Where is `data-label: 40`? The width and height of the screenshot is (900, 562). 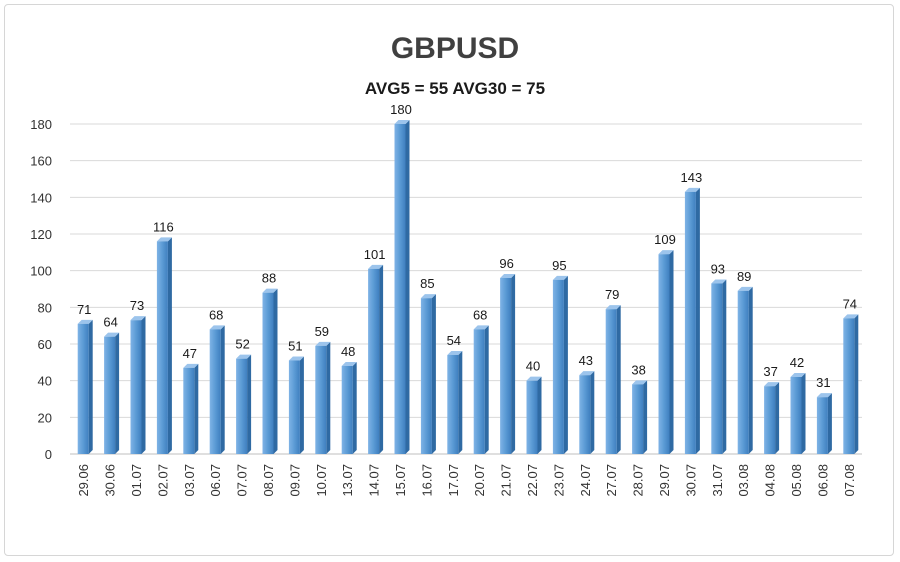 data-label: 40 is located at coordinates (533, 366).